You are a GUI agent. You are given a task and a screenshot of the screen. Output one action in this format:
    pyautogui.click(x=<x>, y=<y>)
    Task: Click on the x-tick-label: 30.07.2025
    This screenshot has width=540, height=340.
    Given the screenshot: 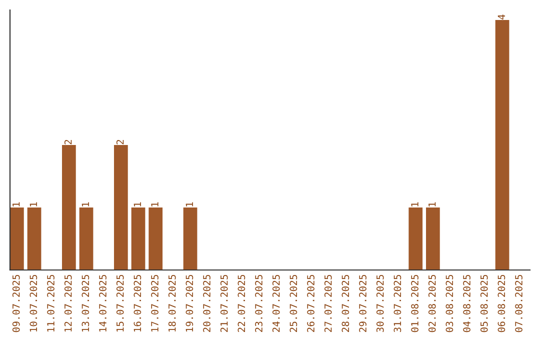 What is the action you would take?
    pyautogui.click(x=380, y=303)
    